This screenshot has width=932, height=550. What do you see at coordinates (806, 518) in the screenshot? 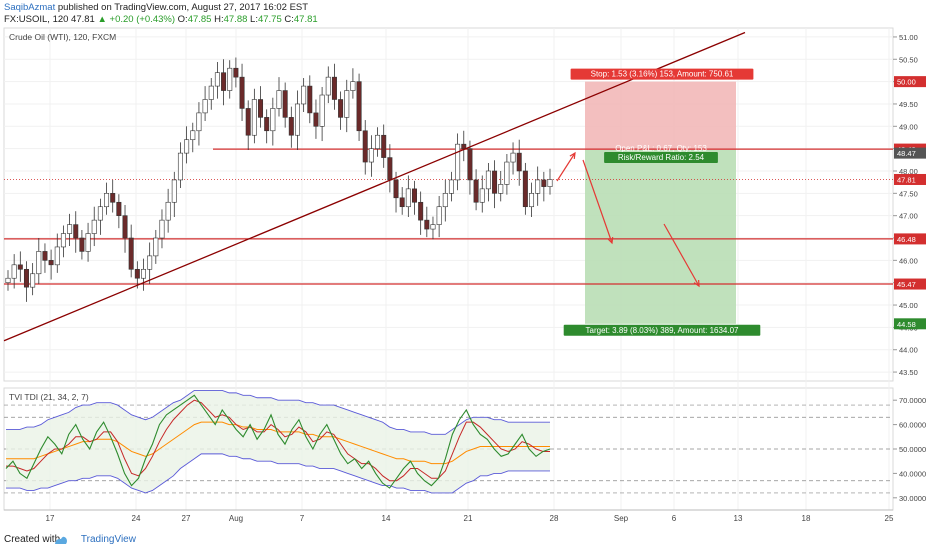
I see `x-tick-label: 18` at bounding box center [806, 518].